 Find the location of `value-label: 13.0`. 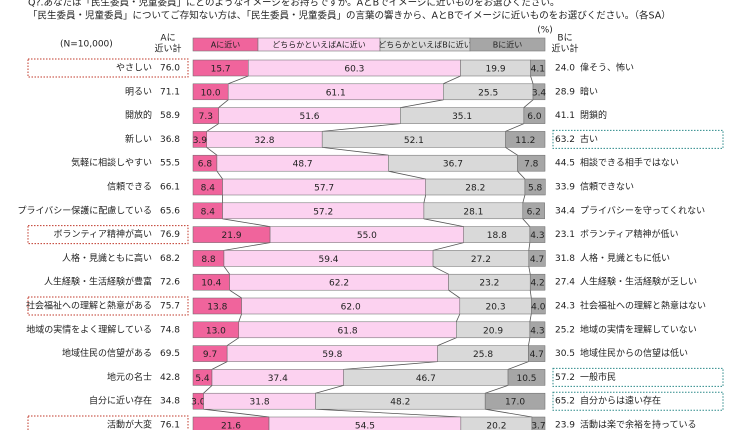

value-label: 13.0 is located at coordinates (216, 331).